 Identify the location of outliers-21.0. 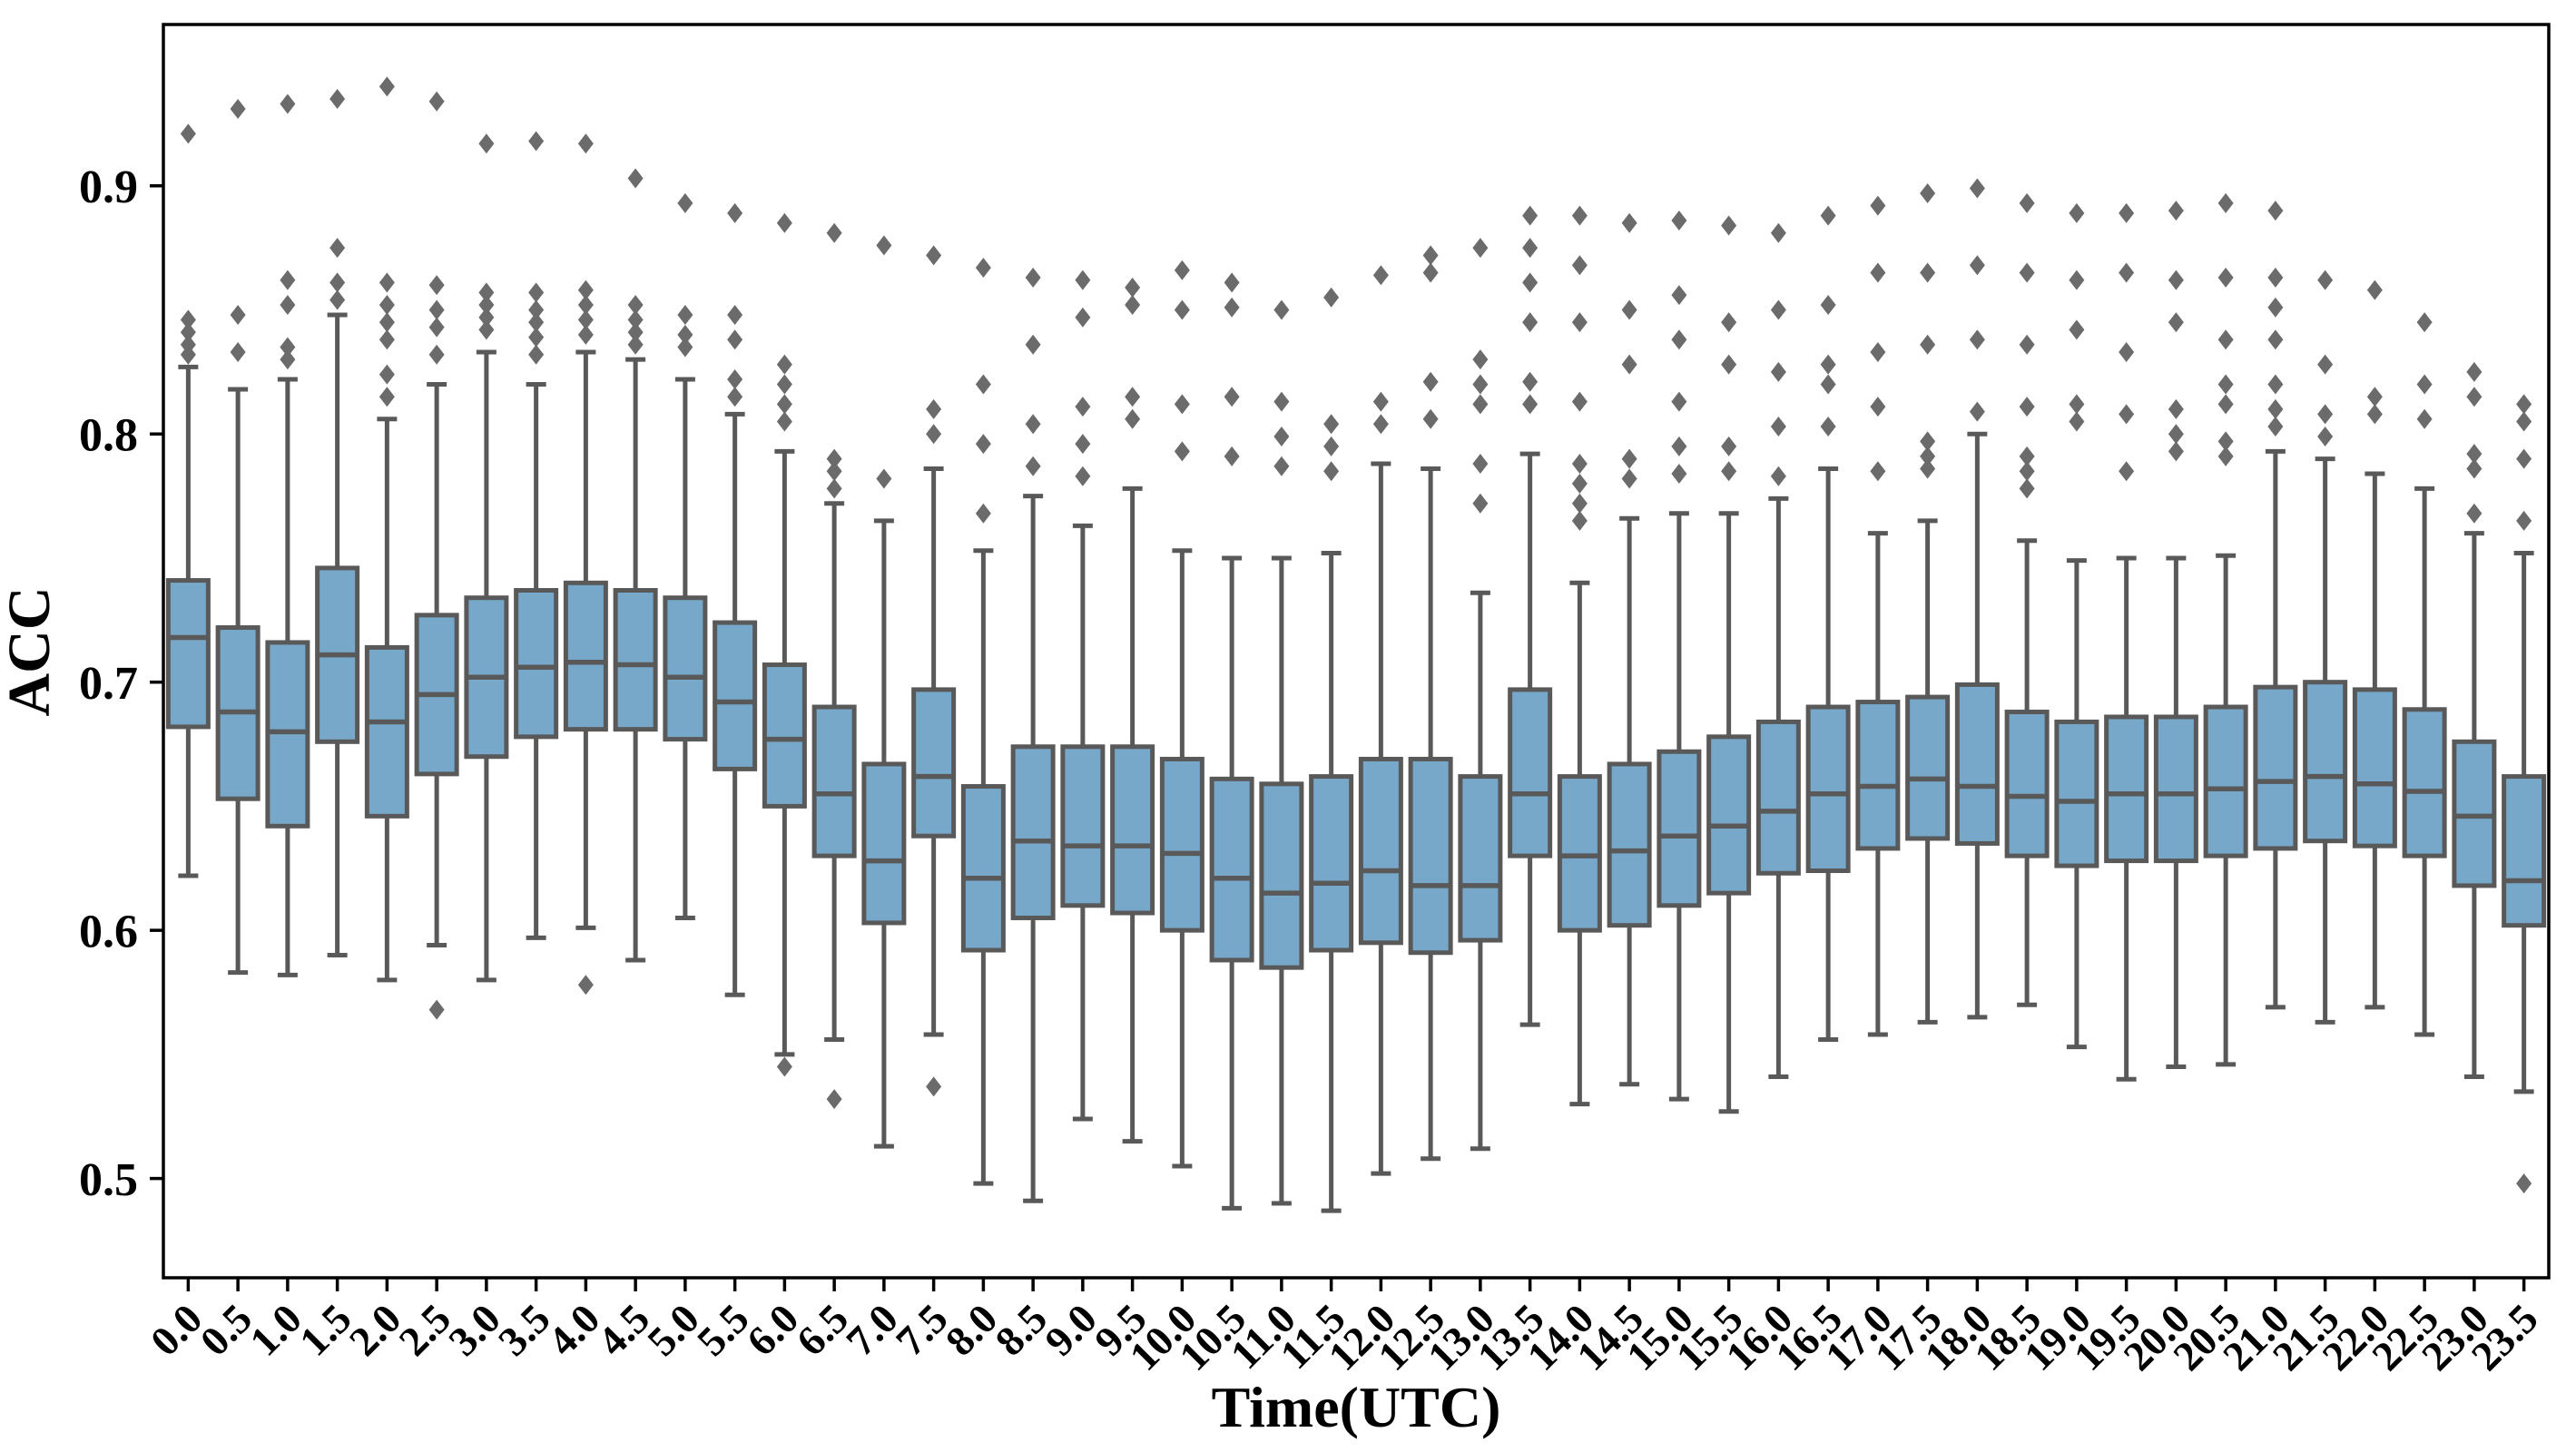
(2275, 319).